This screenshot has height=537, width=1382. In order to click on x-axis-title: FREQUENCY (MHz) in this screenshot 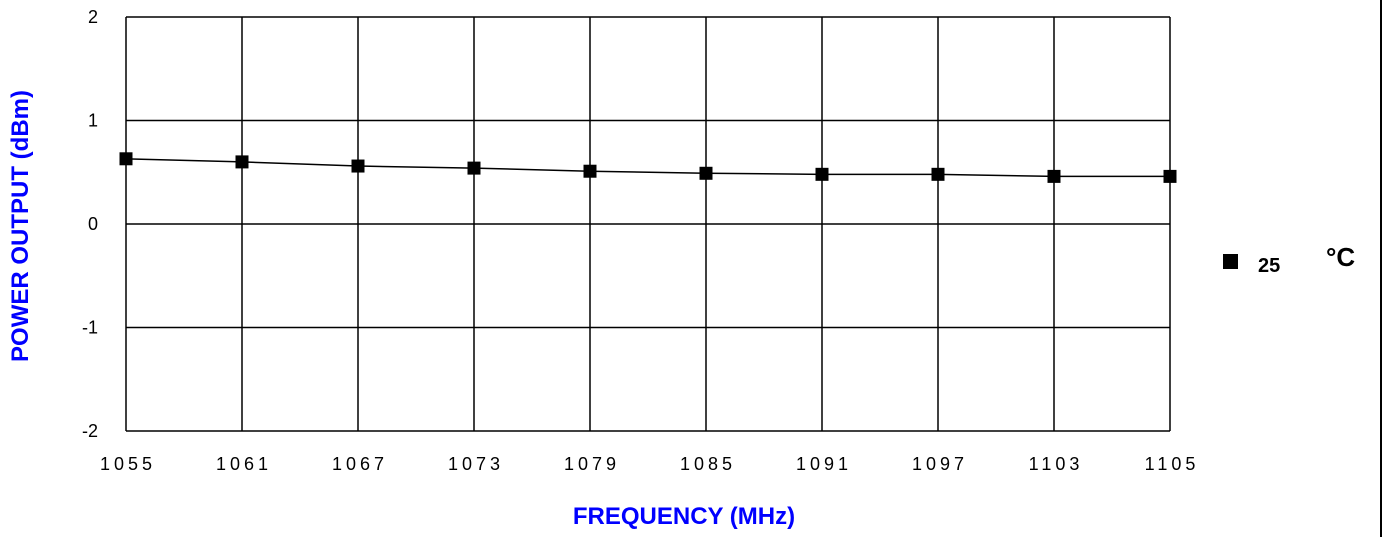, I will do `click(684, 516)`.